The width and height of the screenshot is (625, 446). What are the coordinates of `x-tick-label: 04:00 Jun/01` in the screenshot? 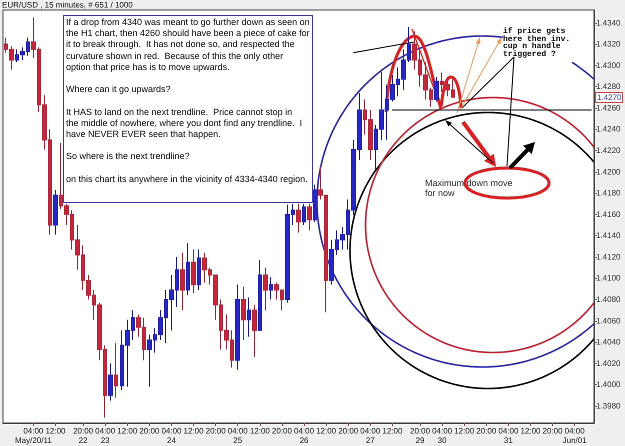 It's located at (575, 435).